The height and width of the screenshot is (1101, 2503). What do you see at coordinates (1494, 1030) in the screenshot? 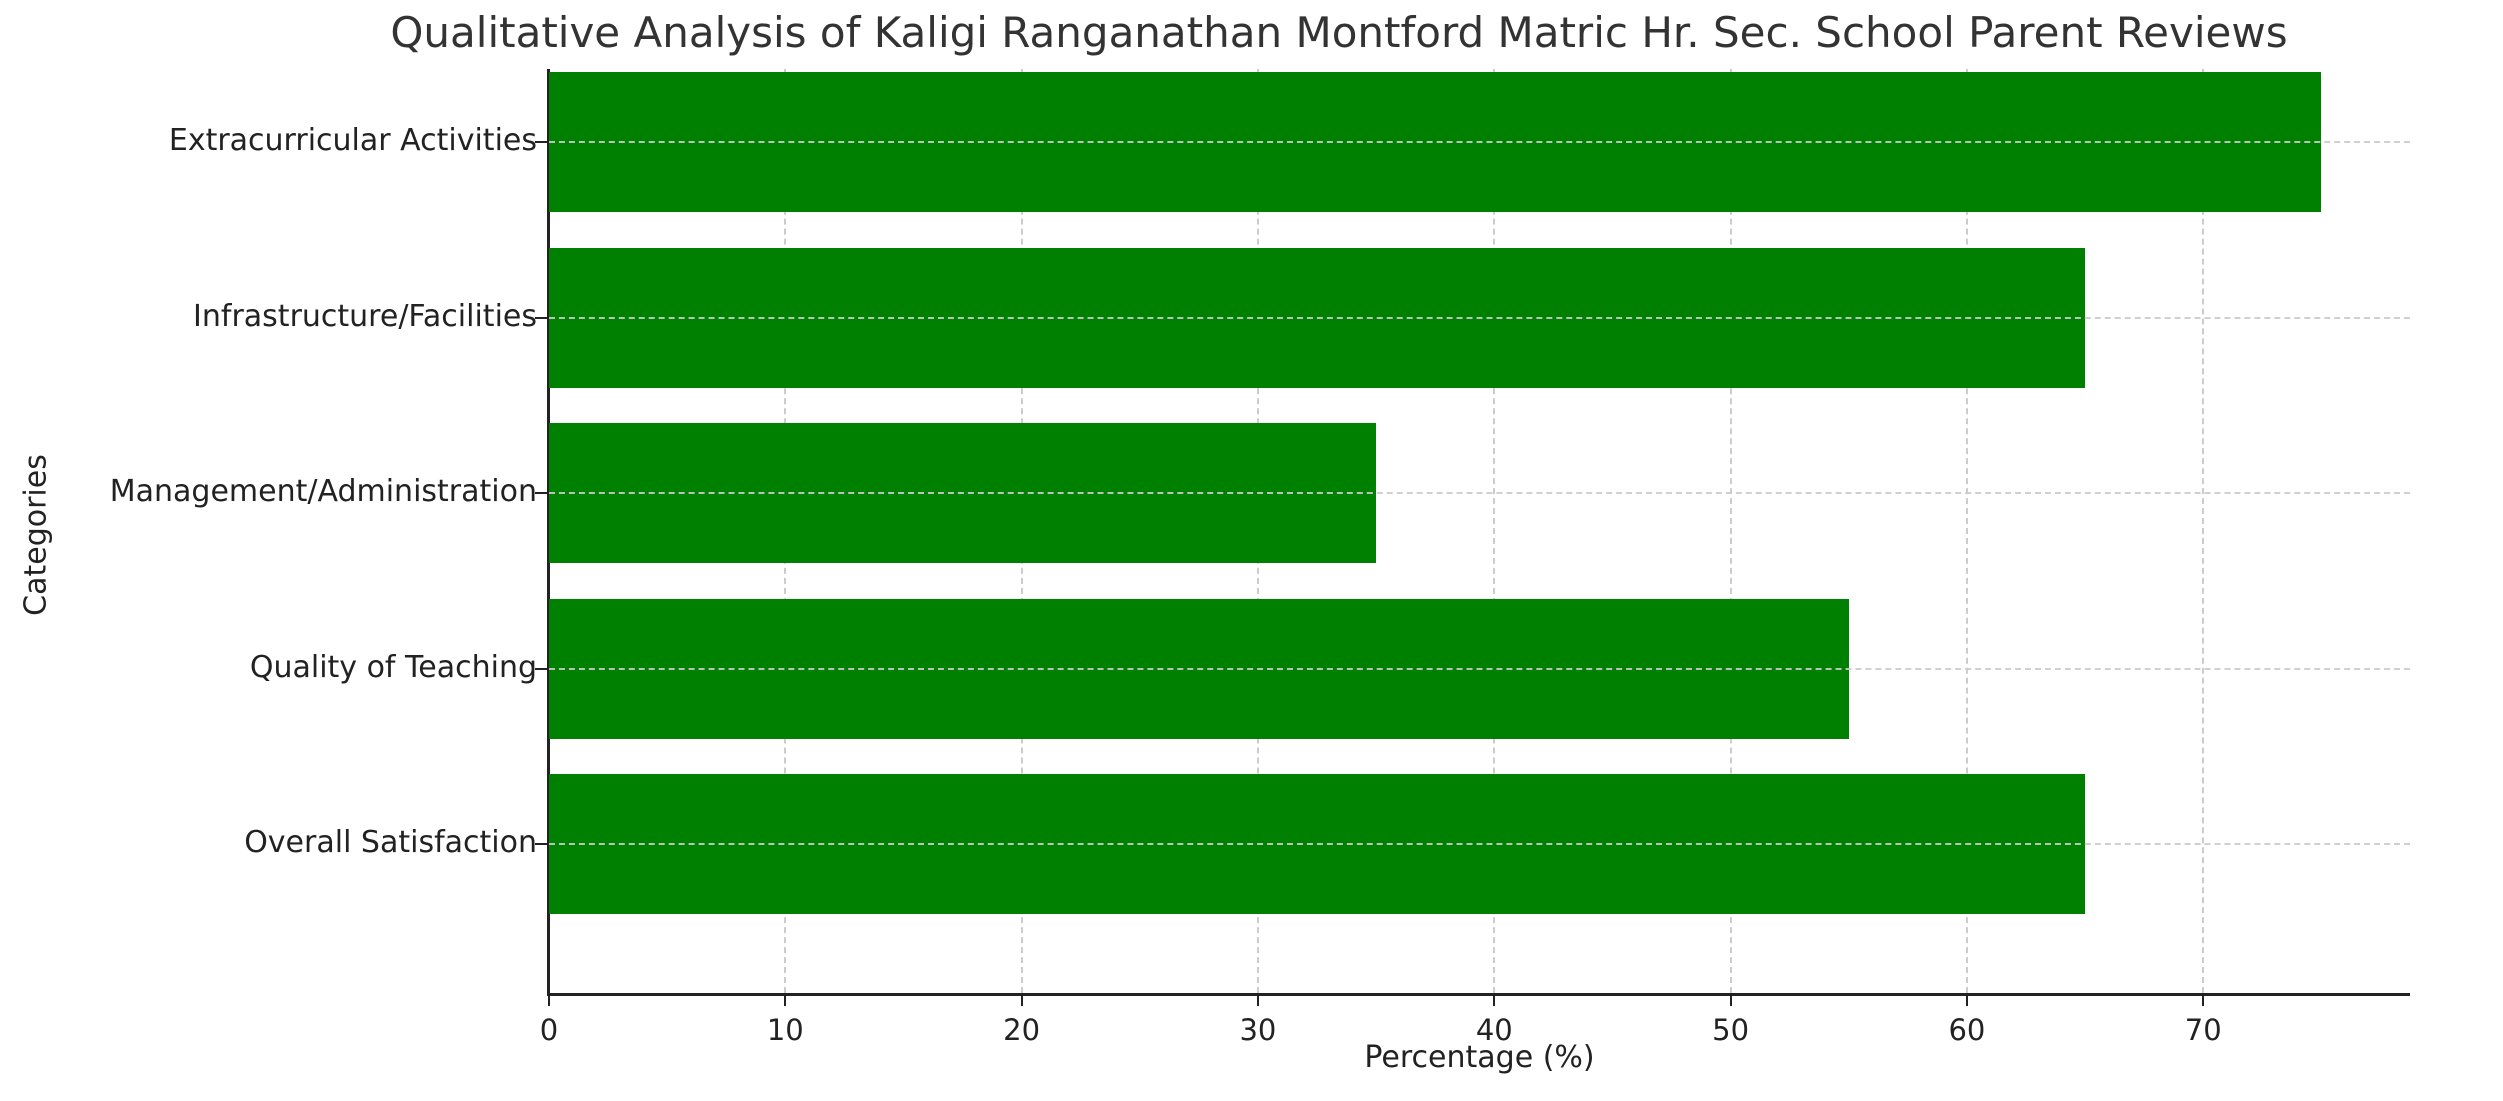
I see `x-tick-label: 40` at bounding box center [1494, 1030].